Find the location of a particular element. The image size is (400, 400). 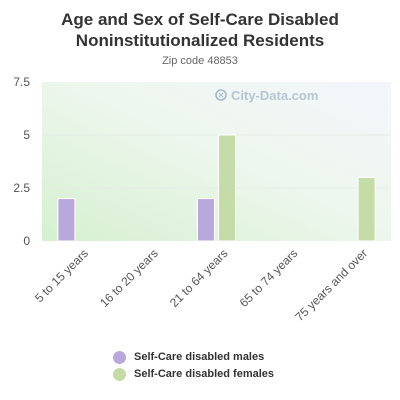

x-tick-label: 65 to 74 years is located at coordinates (269, 278).